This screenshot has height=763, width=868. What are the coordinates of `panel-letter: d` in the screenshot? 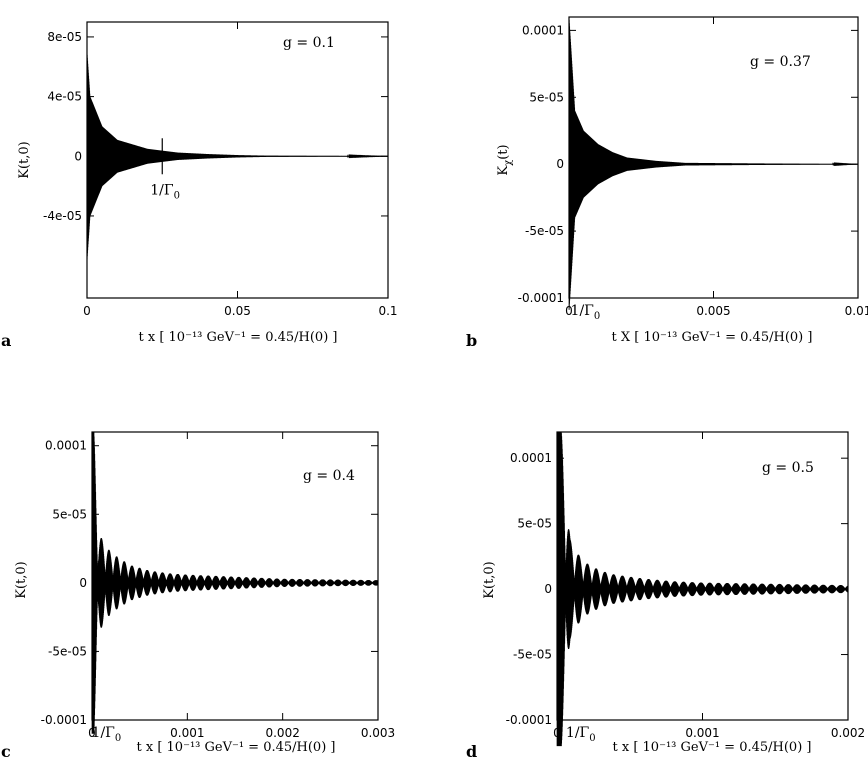 It's located at (471, 751).